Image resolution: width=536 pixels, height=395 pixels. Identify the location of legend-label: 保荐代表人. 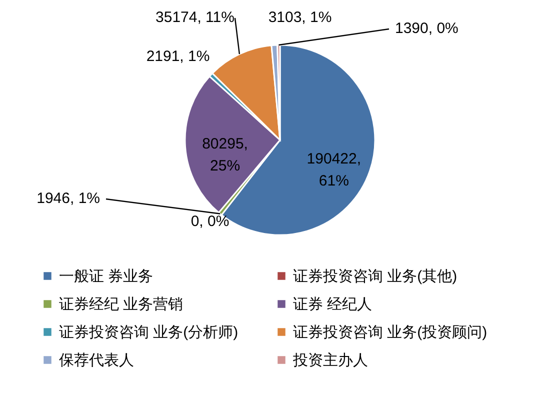
(96, 360).